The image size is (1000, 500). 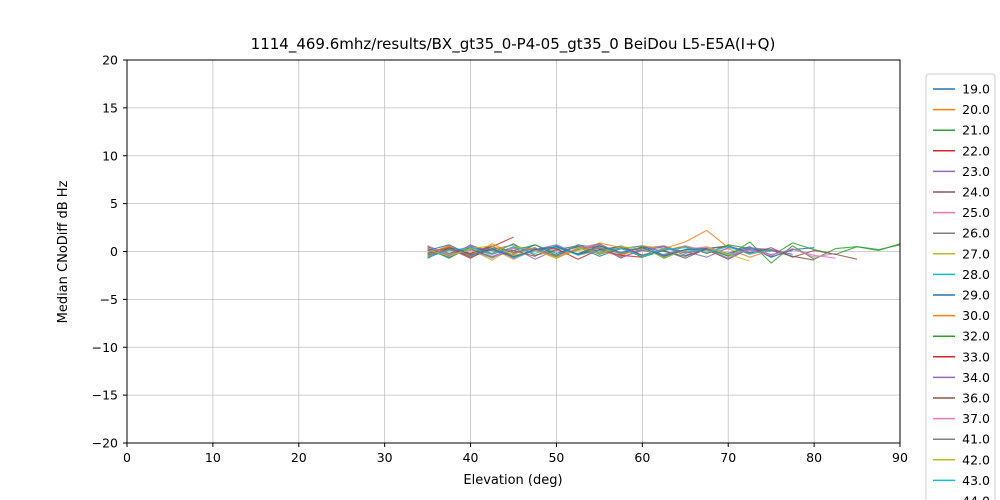 What do you see at coordinates (976, 480) in the screenshot?
I see `legend-entry-label: 43.0` at bounding box center [976, 480].